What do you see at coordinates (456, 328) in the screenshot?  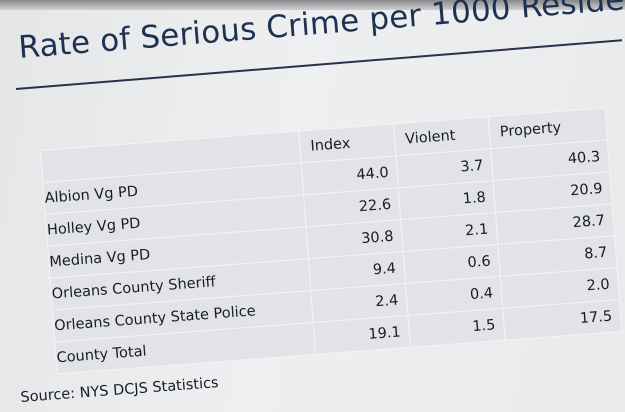 I see `violent-value: 1.5` at bounding box center [456, 328].